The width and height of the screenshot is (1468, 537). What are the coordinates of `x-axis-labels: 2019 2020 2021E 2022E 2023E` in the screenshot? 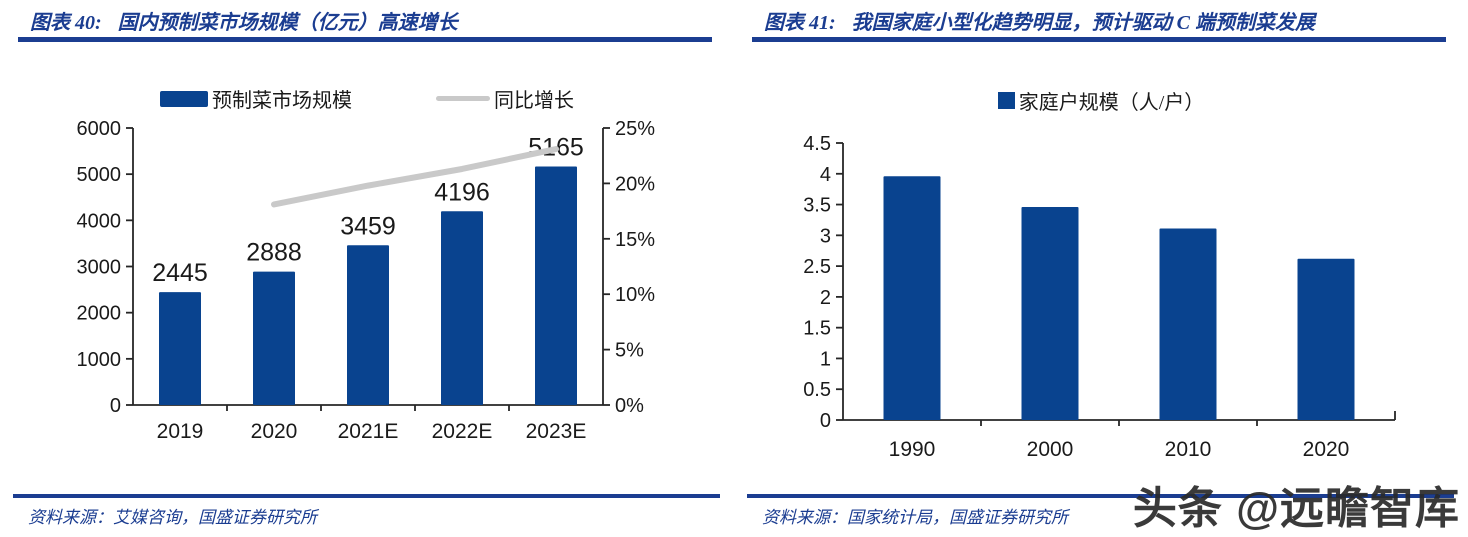 It's located at (372, 431).